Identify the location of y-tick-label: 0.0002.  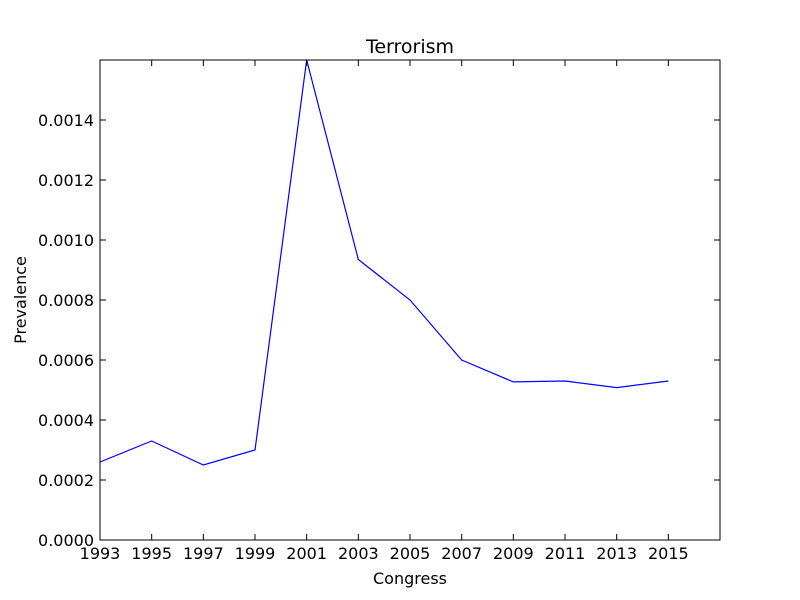
(66, 480).